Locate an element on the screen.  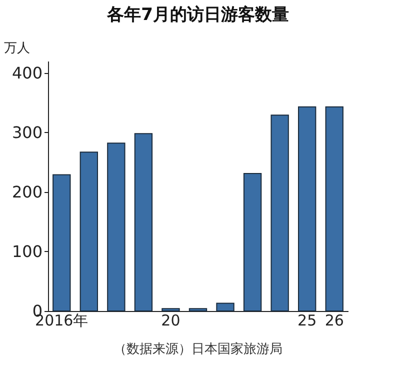
x-tick-label: 20 is located at coordinates (170, 321).